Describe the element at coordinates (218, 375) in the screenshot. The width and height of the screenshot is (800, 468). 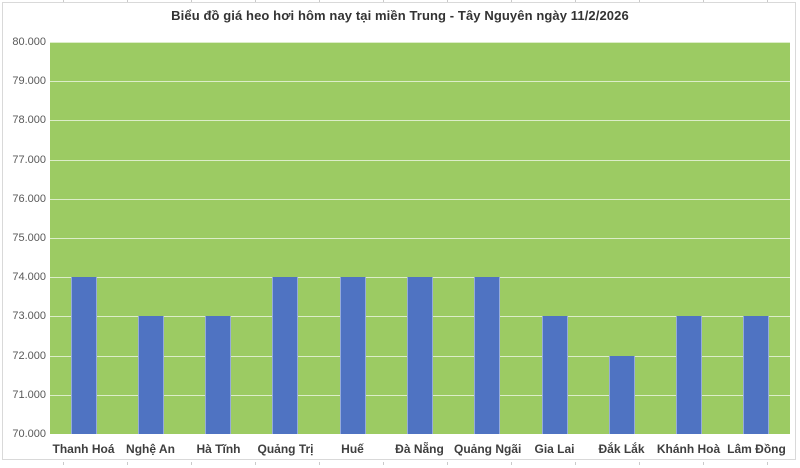
I see `bar-ha-tinh` at that location.